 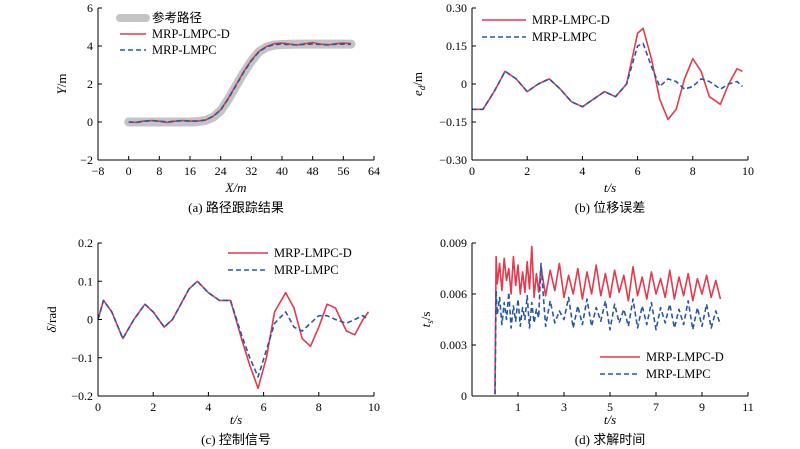 I want to click on y-tick-label: 0.1, so click(x=85, y=281).